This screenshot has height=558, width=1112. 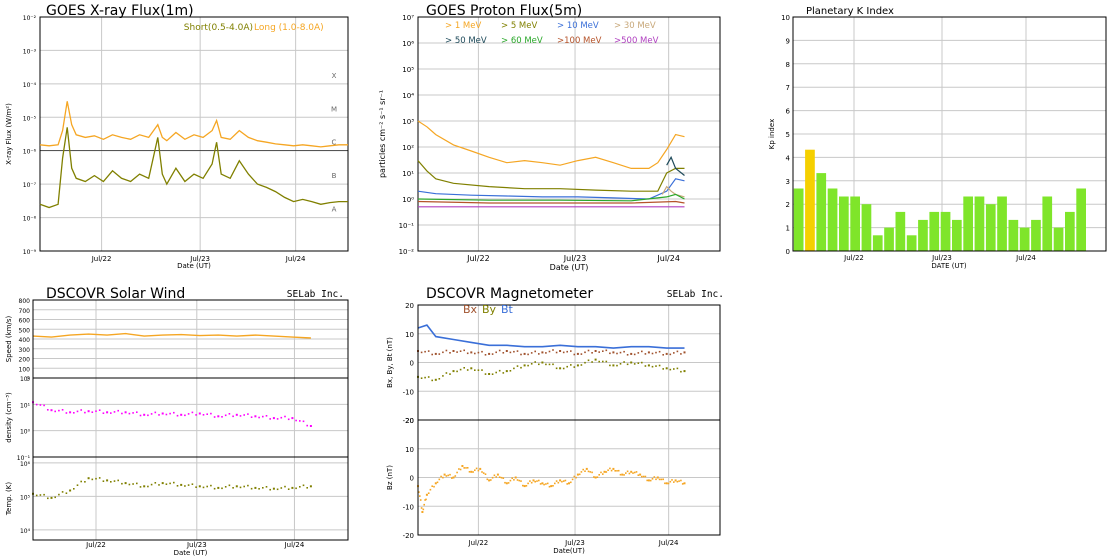 What do you see at coordinates (30, 185) in the screenshot?
I see `y-tick-label: 10⁻⁷` at bounding box center [30, 185].